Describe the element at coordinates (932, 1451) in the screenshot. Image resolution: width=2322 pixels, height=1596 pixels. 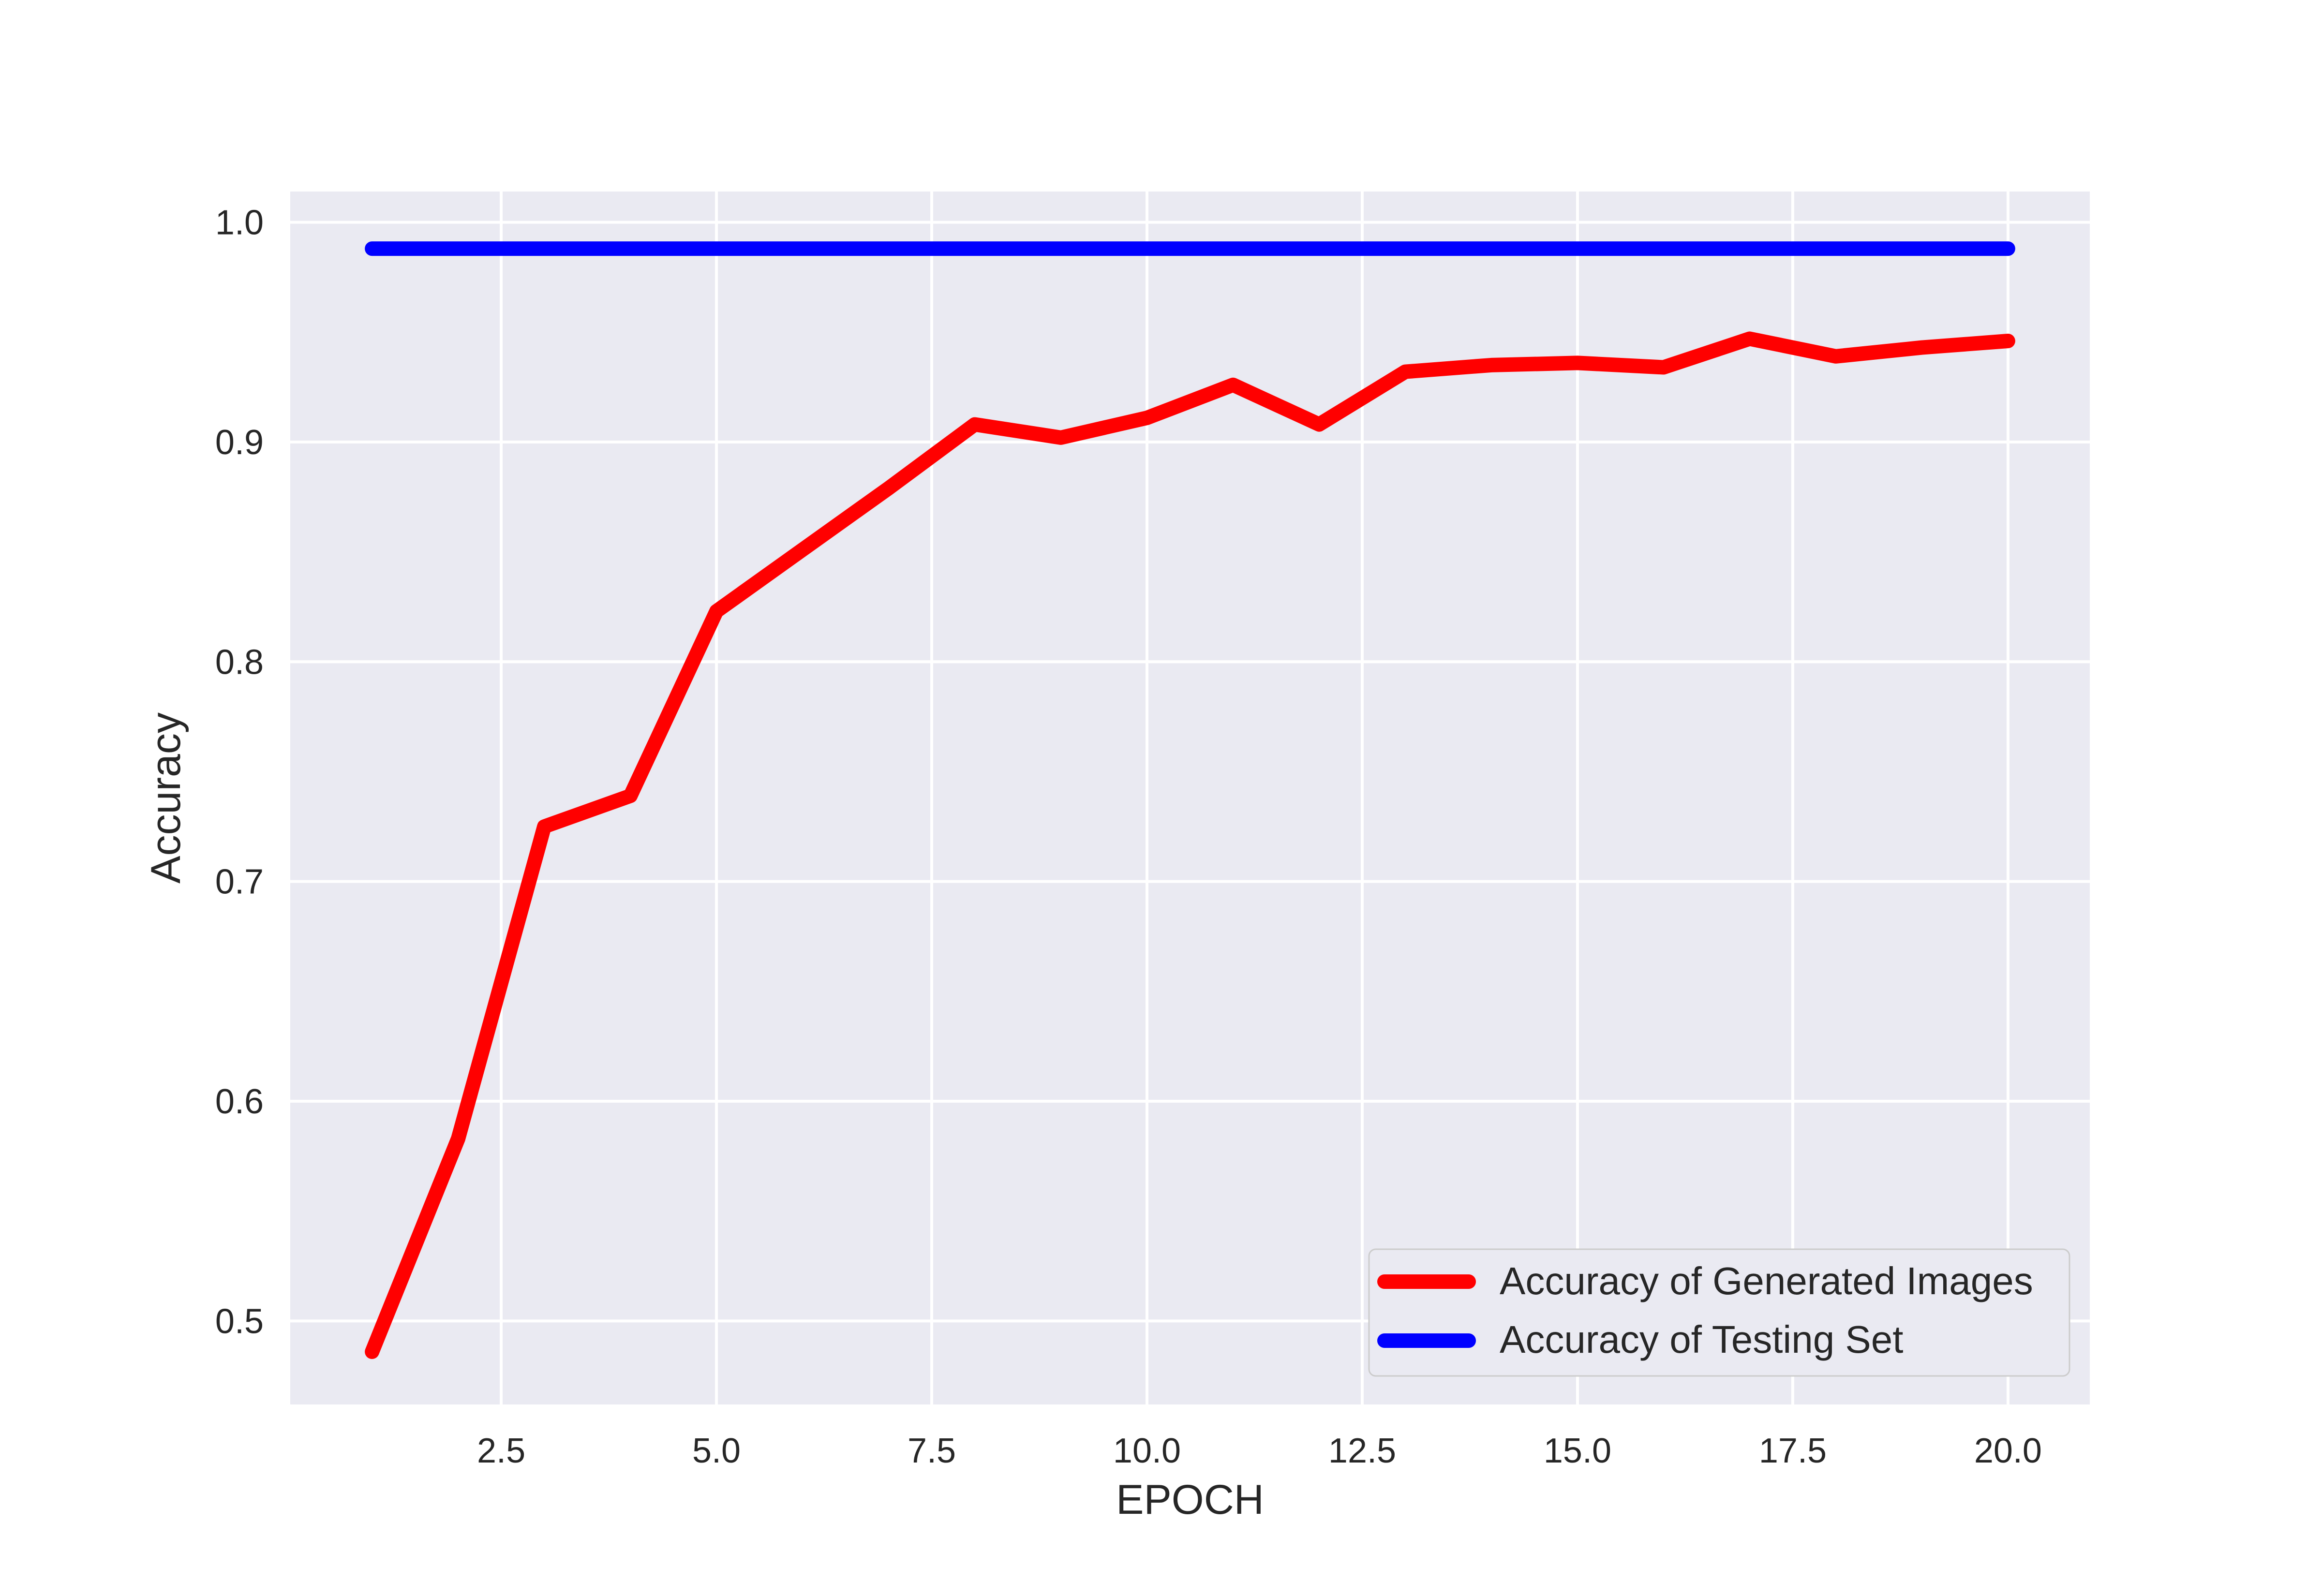
I see `x-tick-label: 7.5` at that location.